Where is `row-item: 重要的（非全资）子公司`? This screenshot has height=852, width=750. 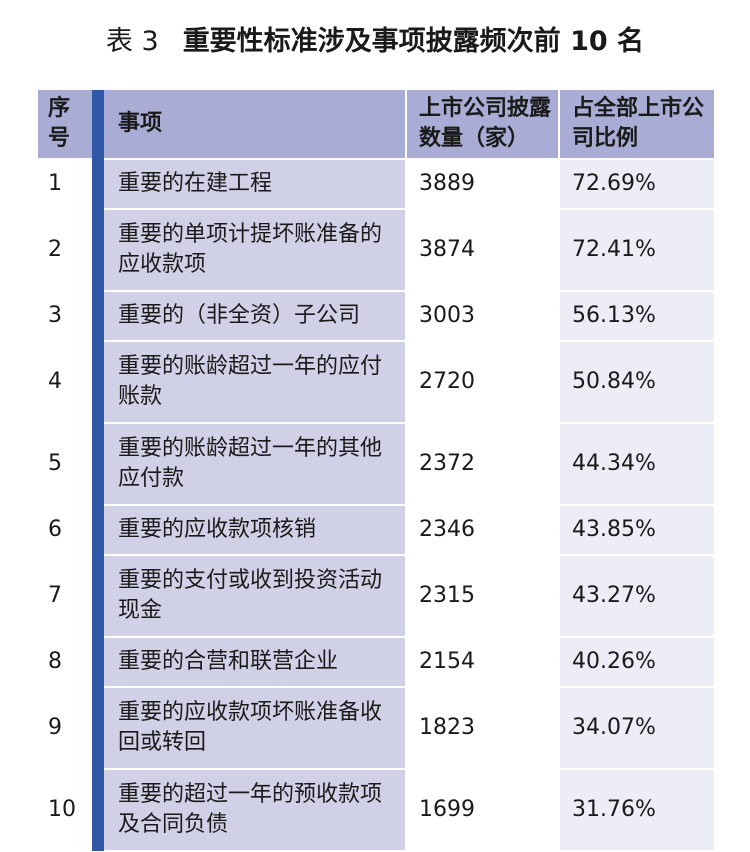
row-item: 重要的（非全资）子公司 is located at coordinates (255, 316).